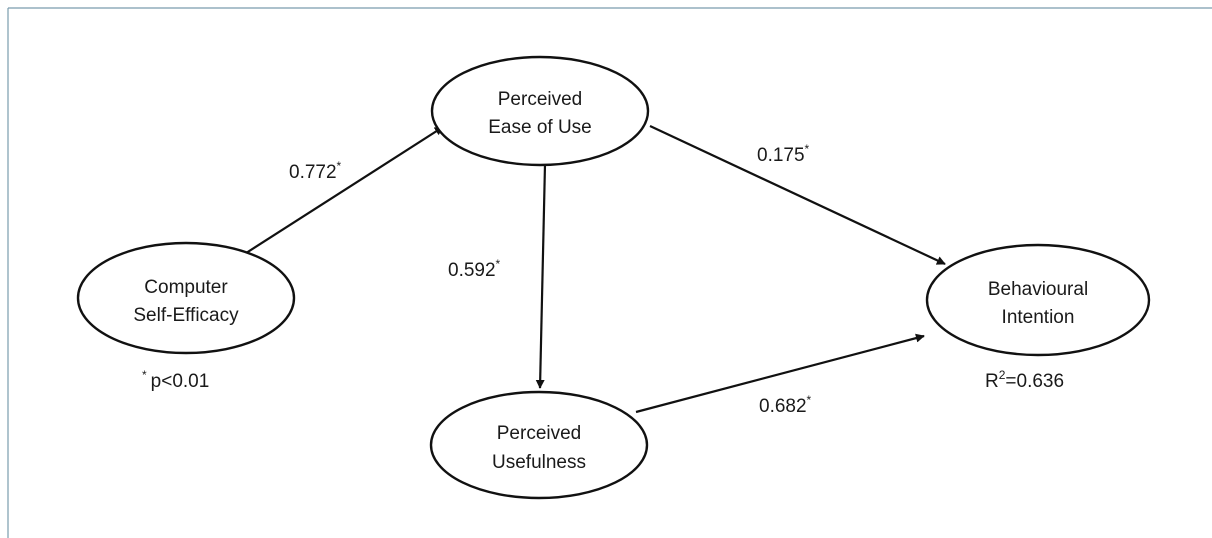 The width and height of the screenshot is (1212, 538). Describe the element at coordinates (144, 375) in the screenshot. I see `note-star: *` at that location.